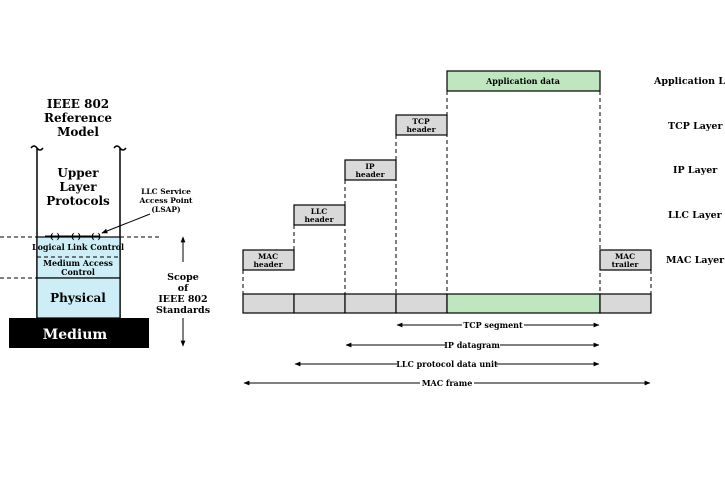 This screenshot has width=725, height=479. I want to click on span-ip-datagram-label: IP datagram, so click(472, 345).